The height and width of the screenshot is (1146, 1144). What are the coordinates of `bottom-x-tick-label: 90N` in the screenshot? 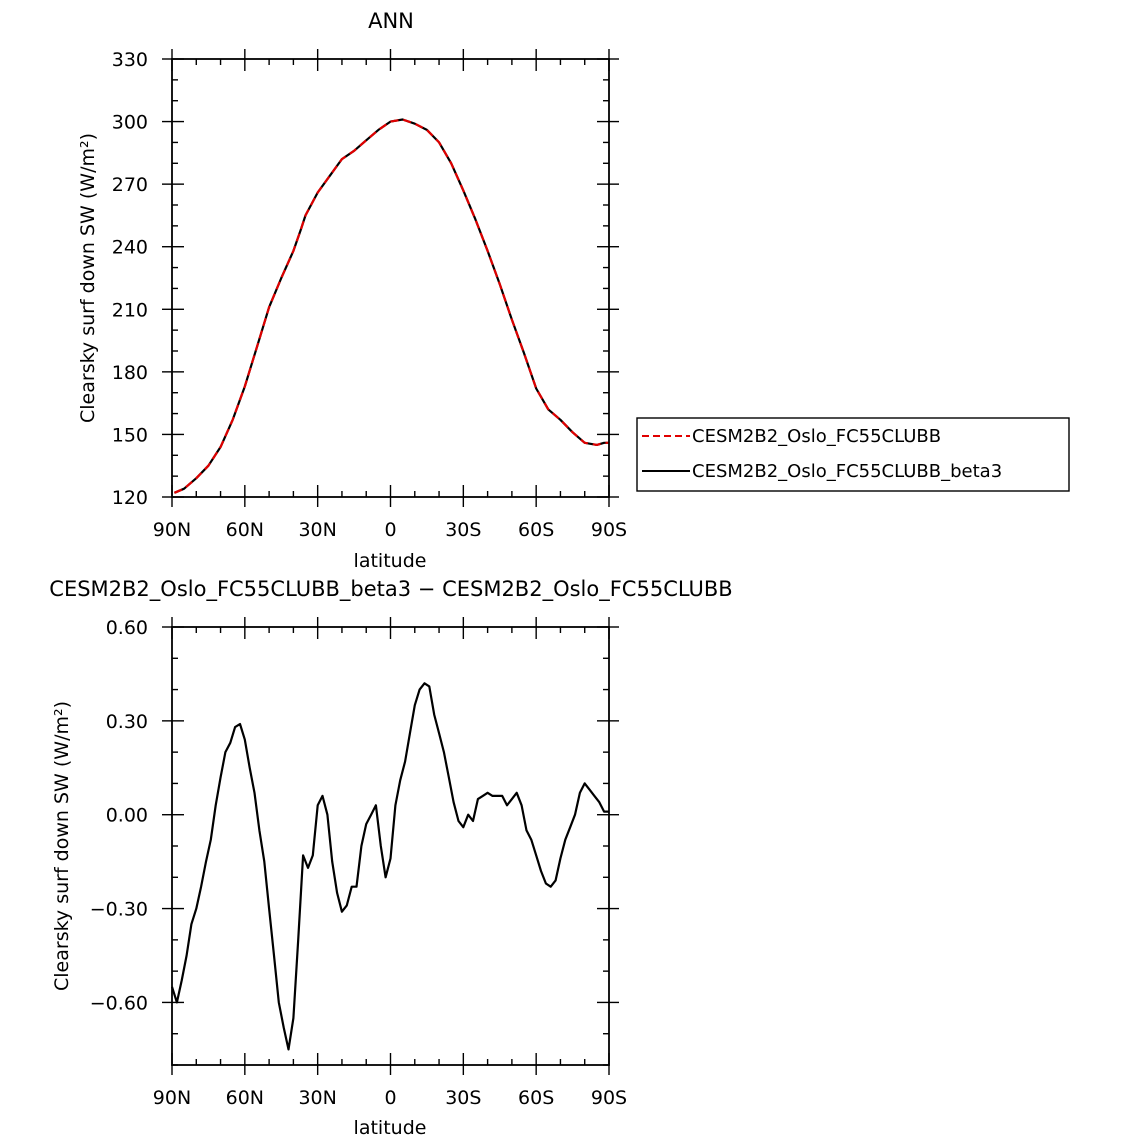 It's located at (172, 1098).